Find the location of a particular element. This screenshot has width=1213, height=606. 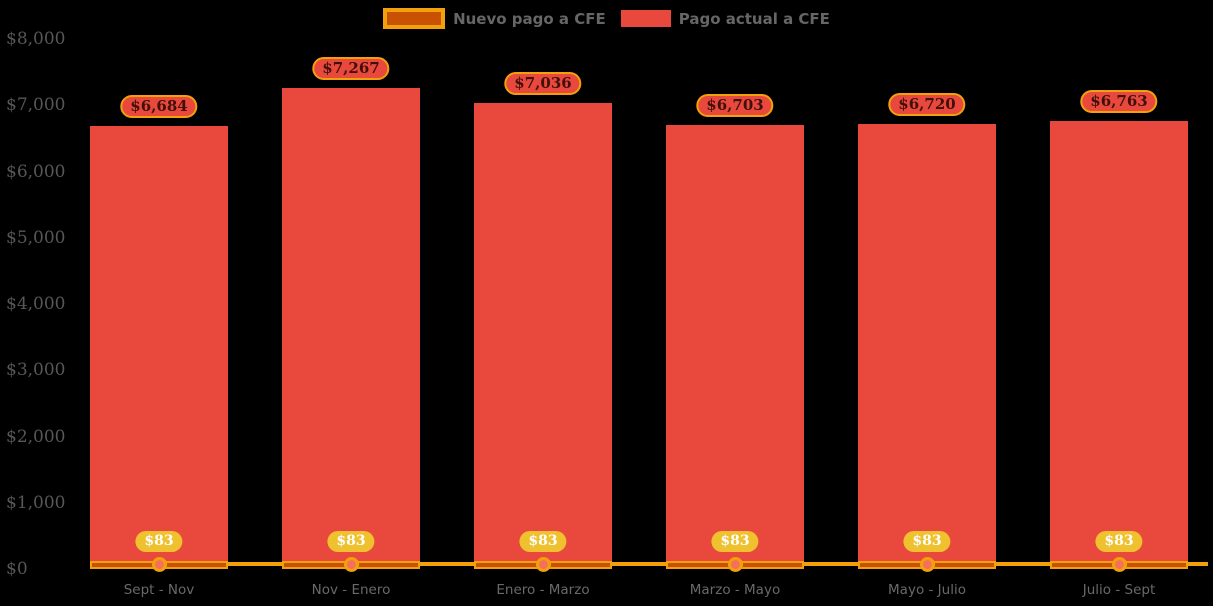

x-axis-label: Mayo - Julio is located at coordinates (927, 590).